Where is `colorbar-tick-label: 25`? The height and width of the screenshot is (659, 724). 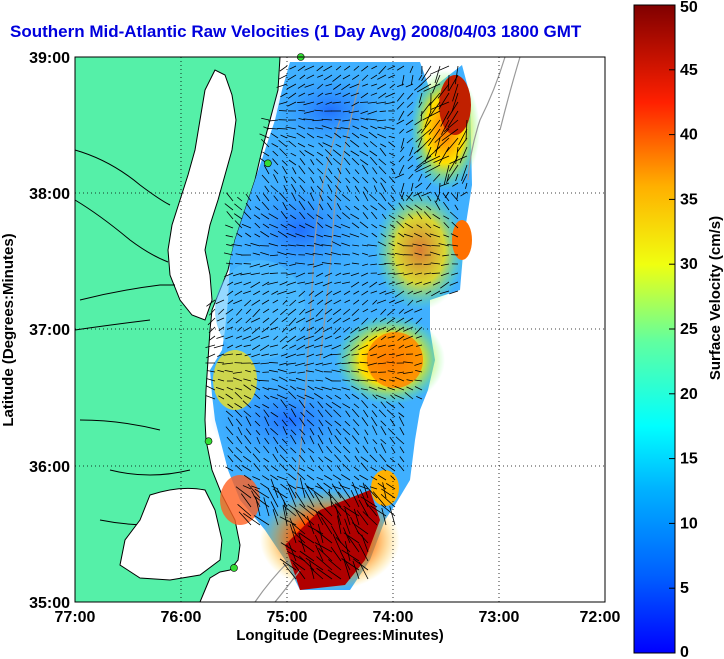
colorbar-tick-label: 25 is located at coordinates (689, 329).